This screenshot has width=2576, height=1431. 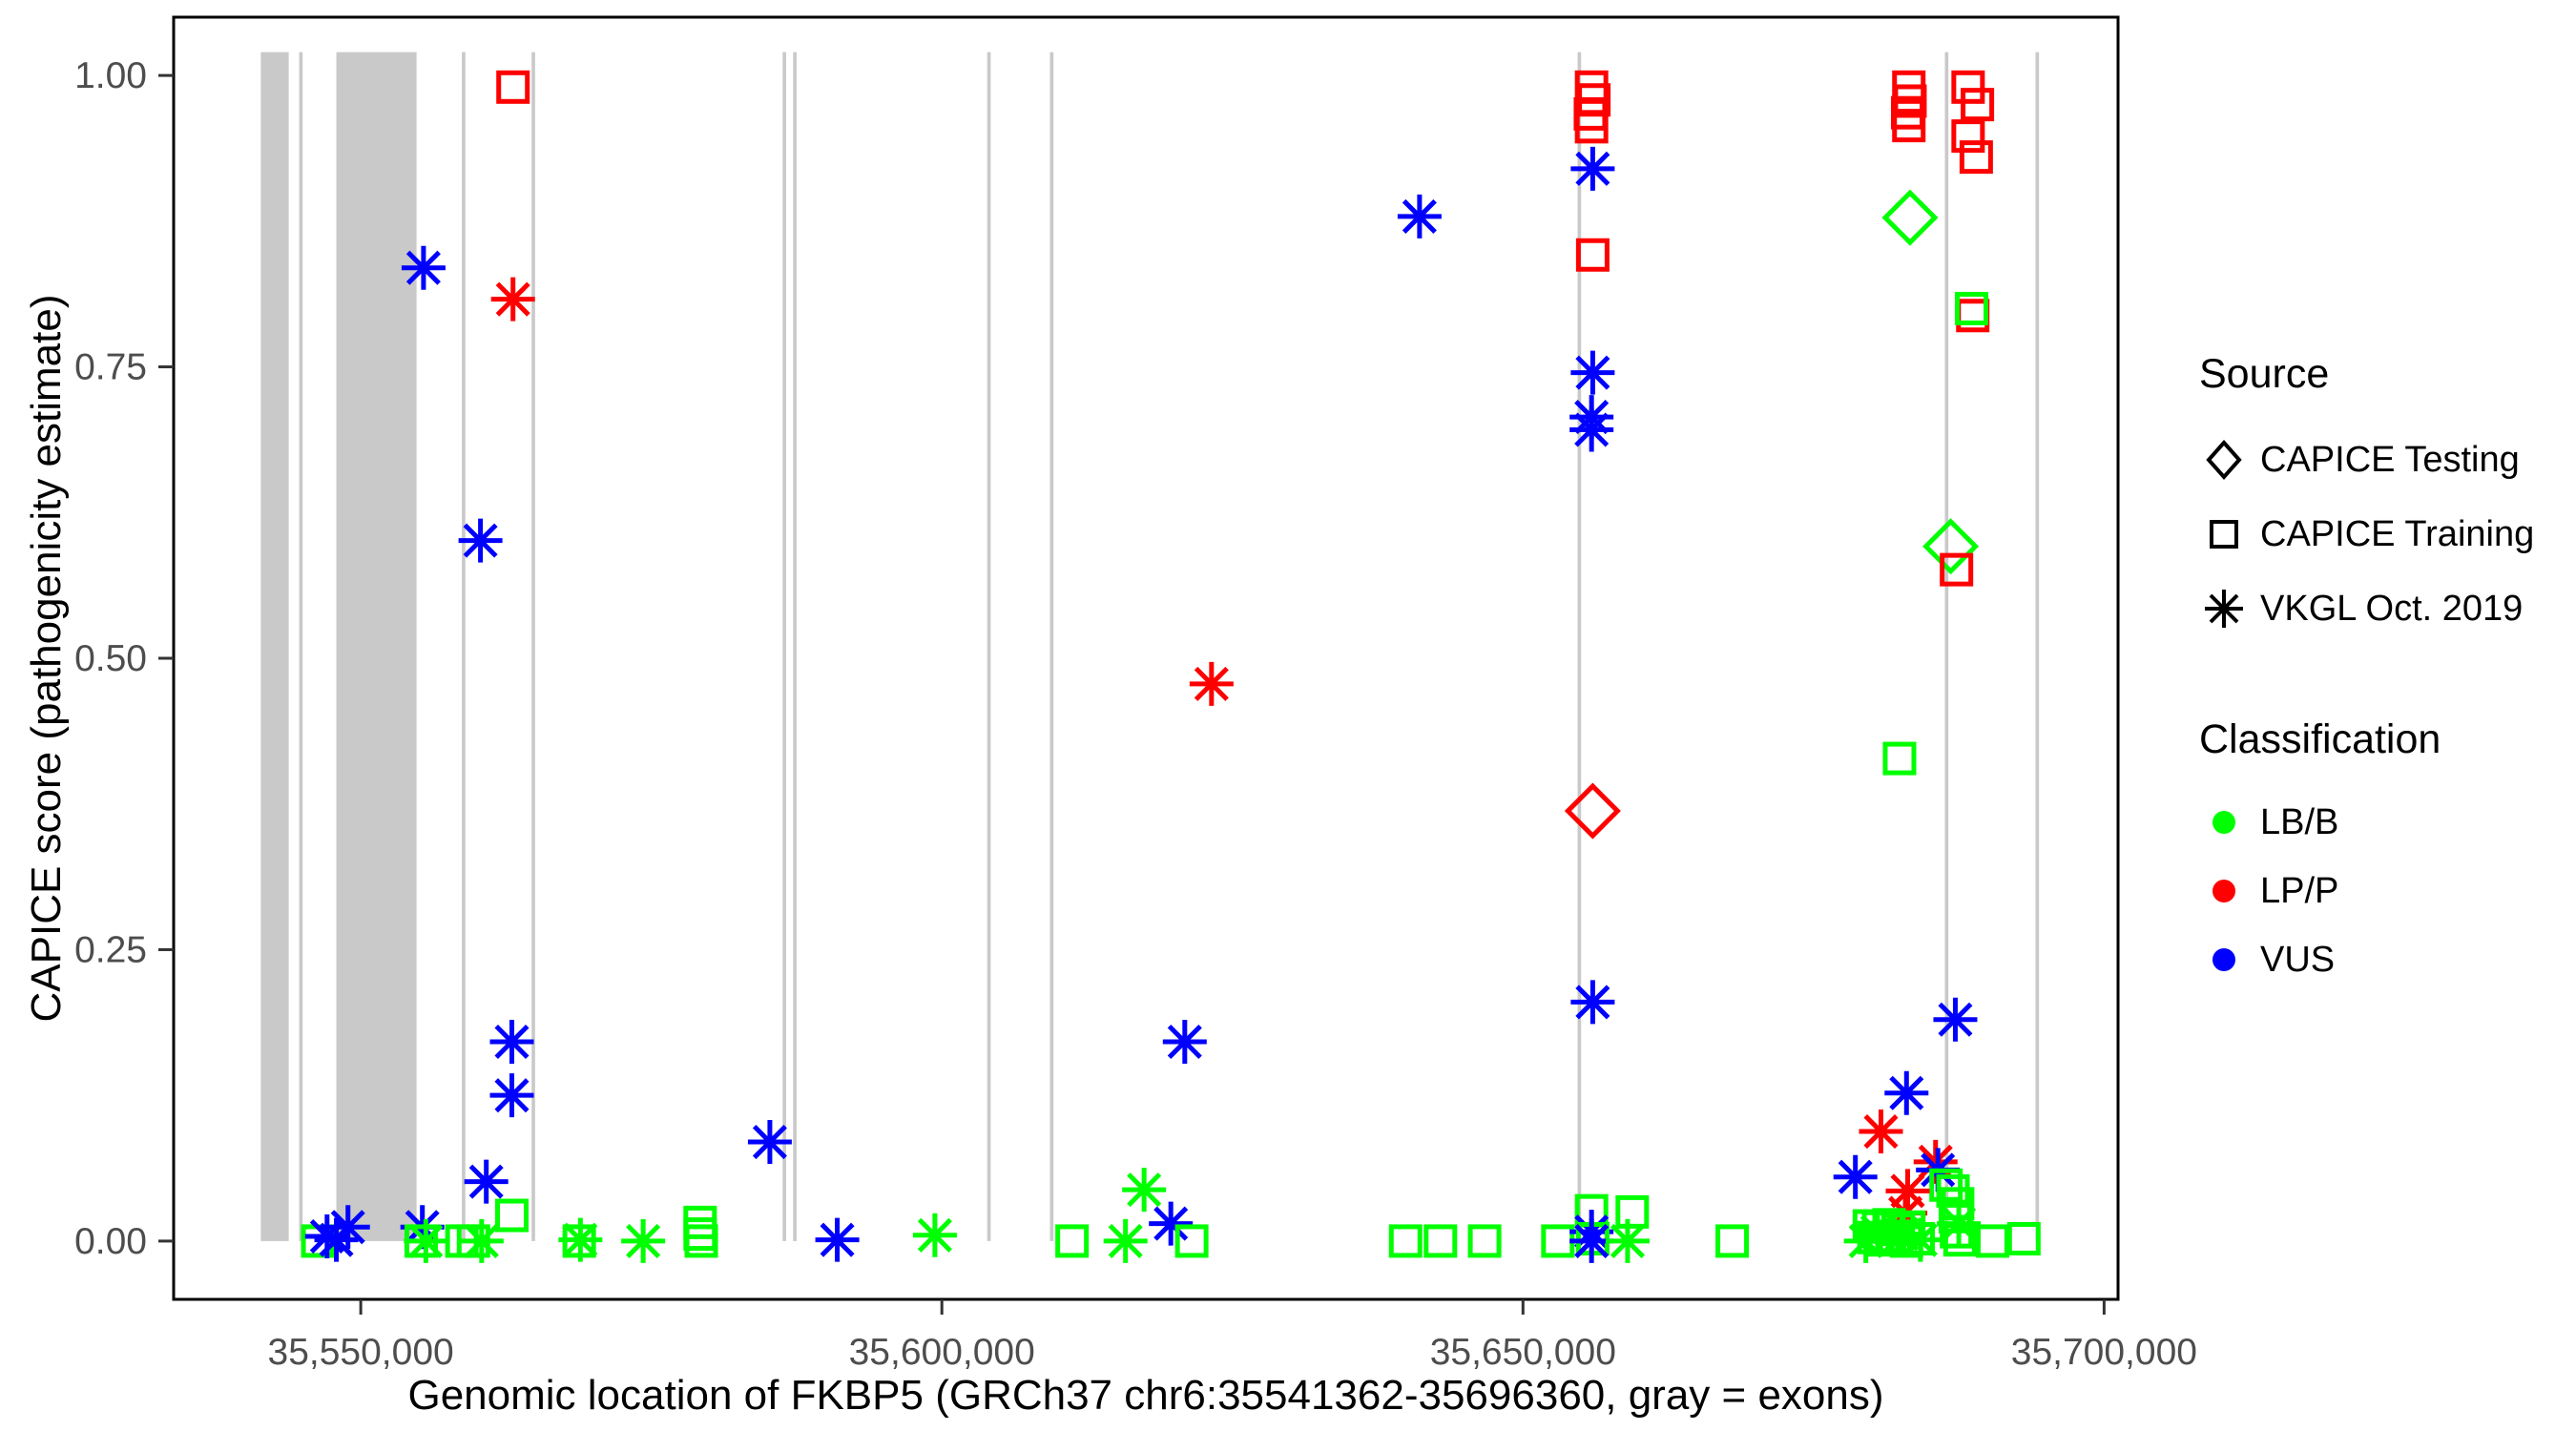 What do you see at coordinates (2229, 608) in the screenshot?
I see `asterisk-icon` at bounding box center [2229, 608].